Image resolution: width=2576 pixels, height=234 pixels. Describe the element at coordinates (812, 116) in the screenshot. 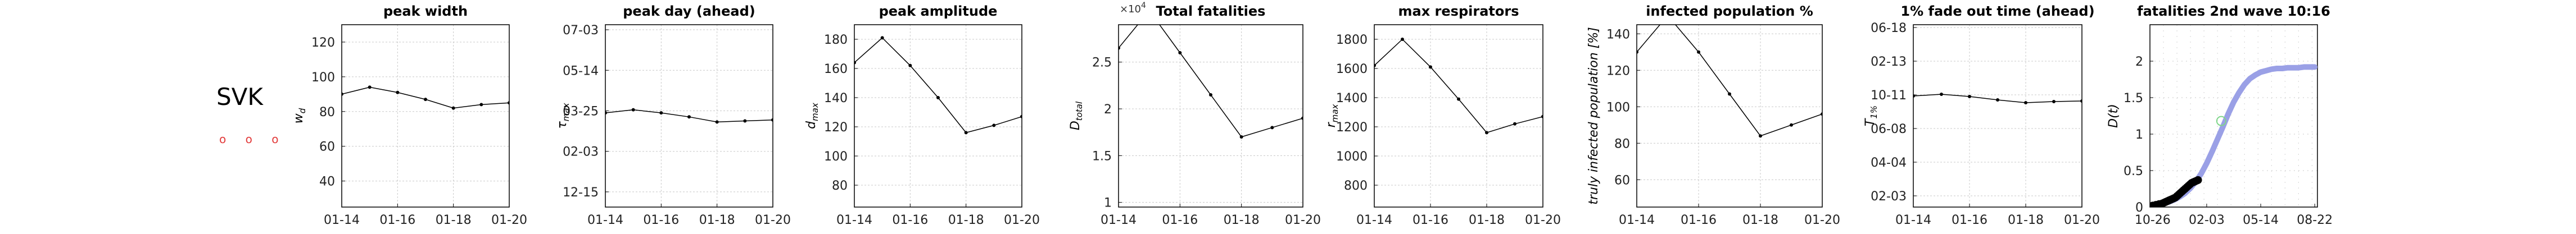

I see `y-axis-label: dmax` at that location.